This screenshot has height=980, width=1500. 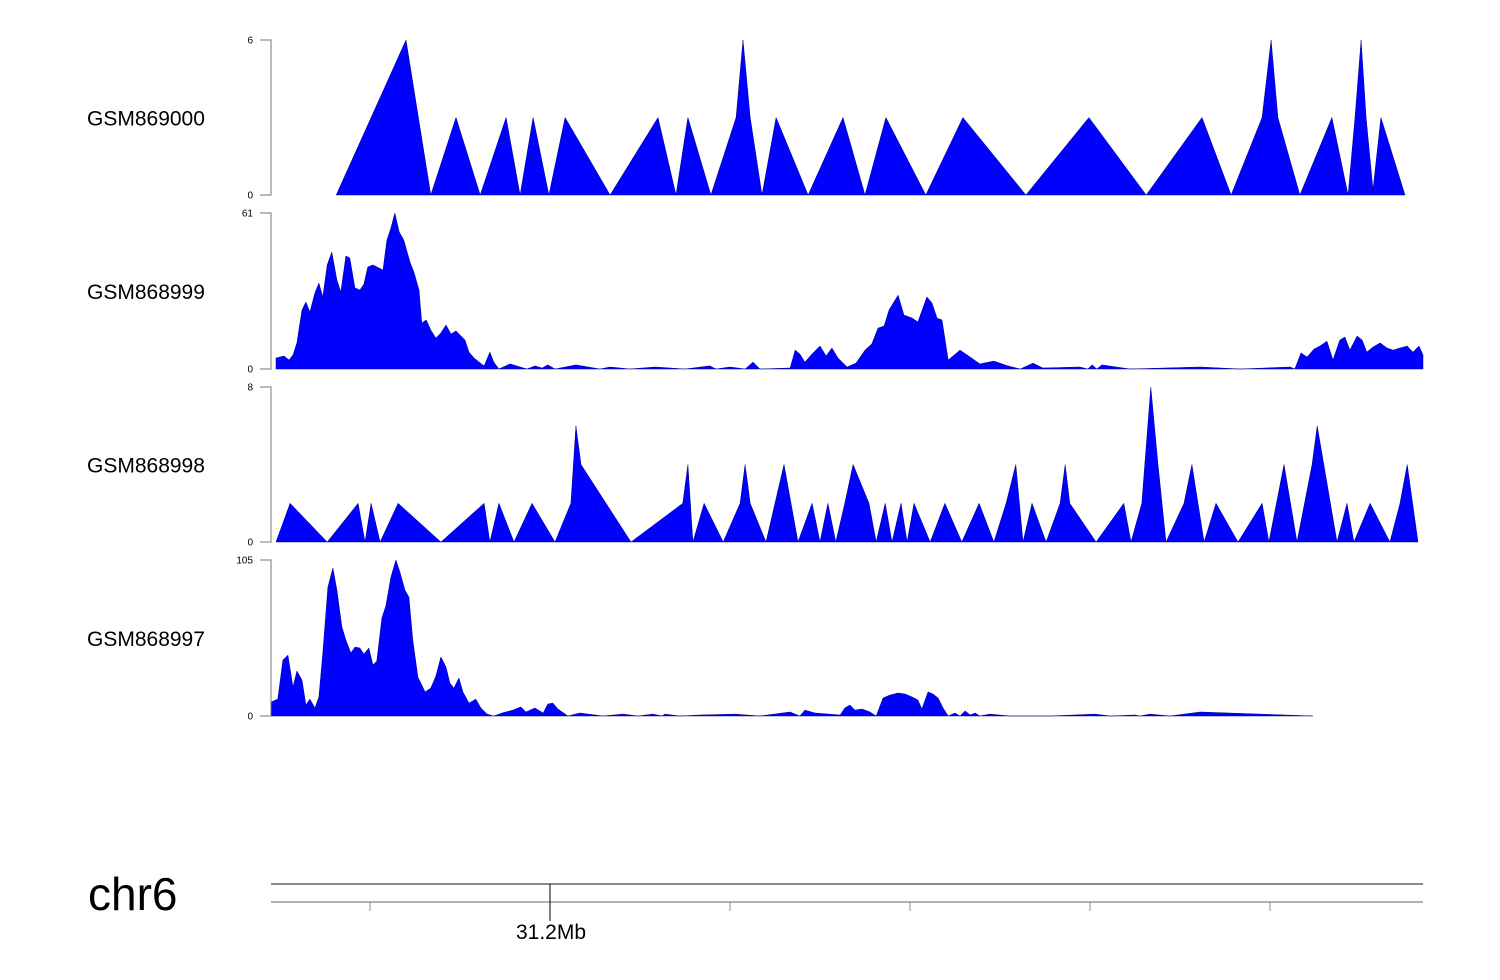 What do you see at coordinates (755, 906) in the screenshot?
I see `genome-axis: chr6 31.2Mb` at bounding box center [755, 906].